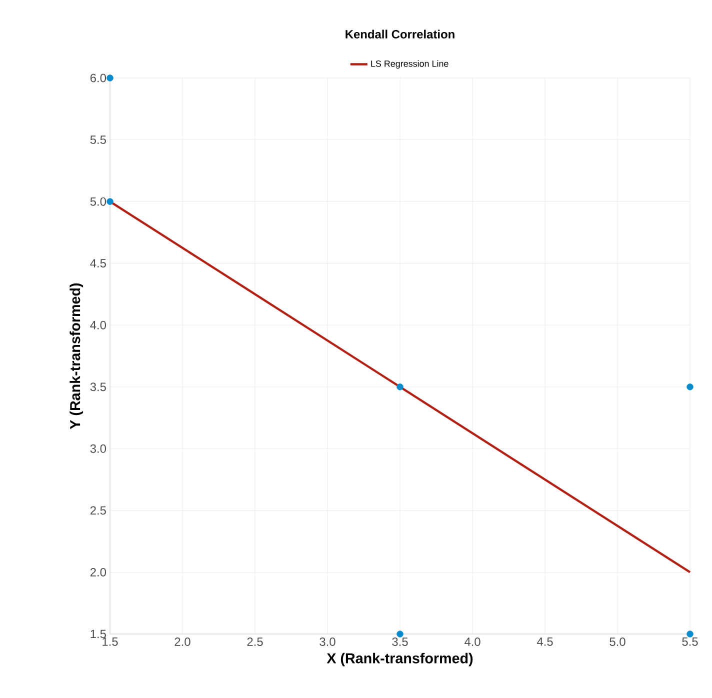 Image resolution: width=712 pixels, height=698 pixels. What do you see at coordinates (110, 642) in the screenshot?
I see `x-tick-label: 1.5` at bounding box center [110, 642].